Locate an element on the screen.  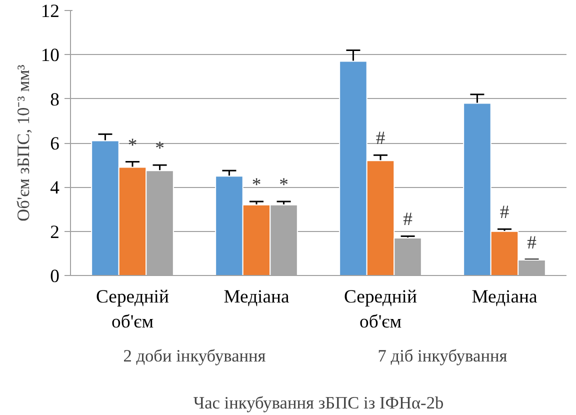
text: 7 діб інкубування is located at coordinates (443, 356).